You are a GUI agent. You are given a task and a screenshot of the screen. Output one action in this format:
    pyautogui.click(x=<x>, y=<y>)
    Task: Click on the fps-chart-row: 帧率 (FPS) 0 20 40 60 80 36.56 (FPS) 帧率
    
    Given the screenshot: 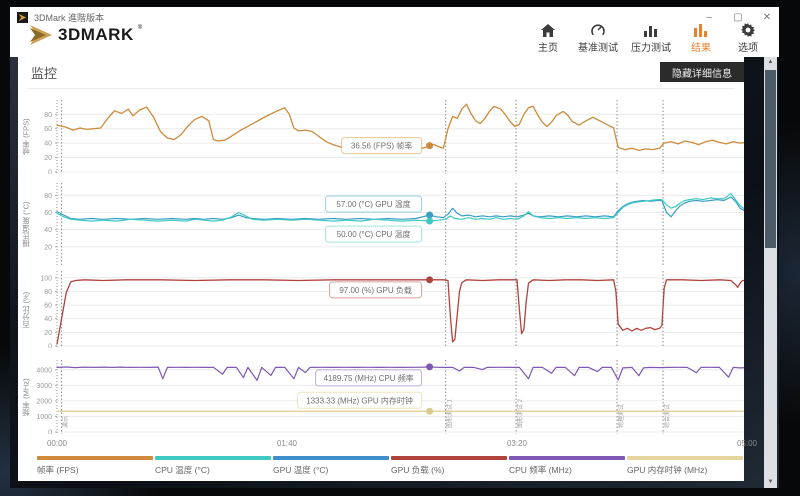 What is the action you would take?
    pyautogui.click(x=381, y=137)
    